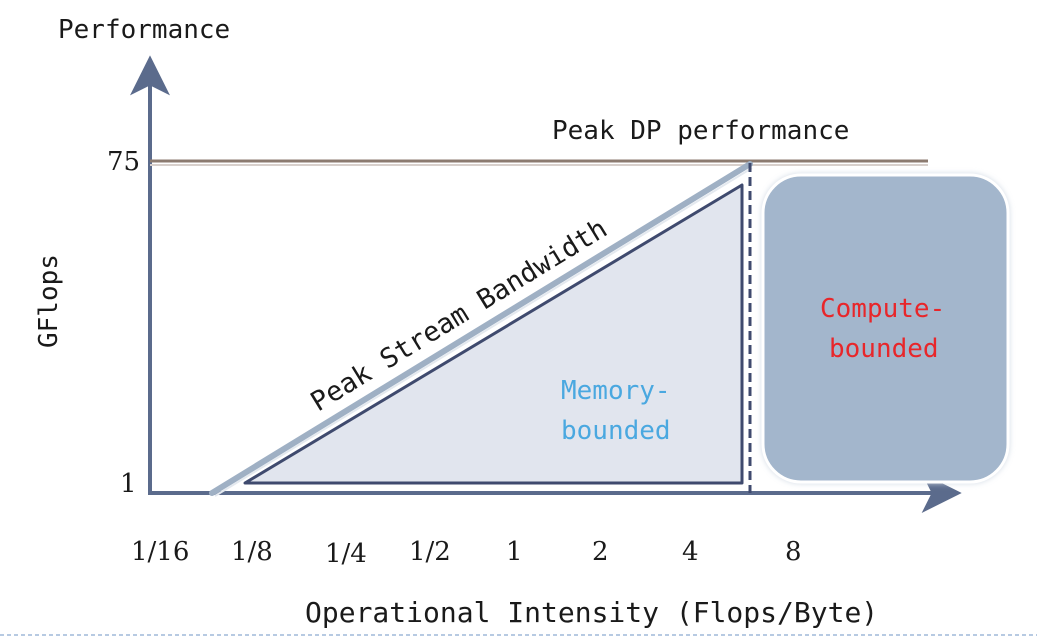 The width and height of the screenshot is (1037, 638). What do you see at coordinates (882, 309) in the screenshot?
I see `compute-bounded-label-line1: Compute-` at bounding box center [882, 309].